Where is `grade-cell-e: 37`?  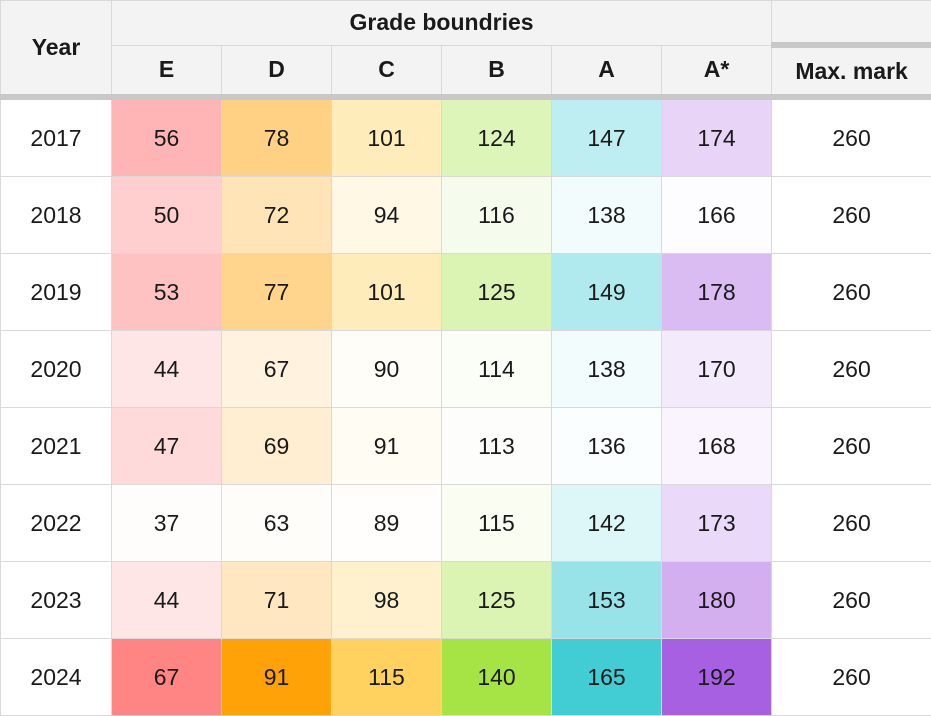 grade-cell-e: 37 is located at coordinates (167, 523).